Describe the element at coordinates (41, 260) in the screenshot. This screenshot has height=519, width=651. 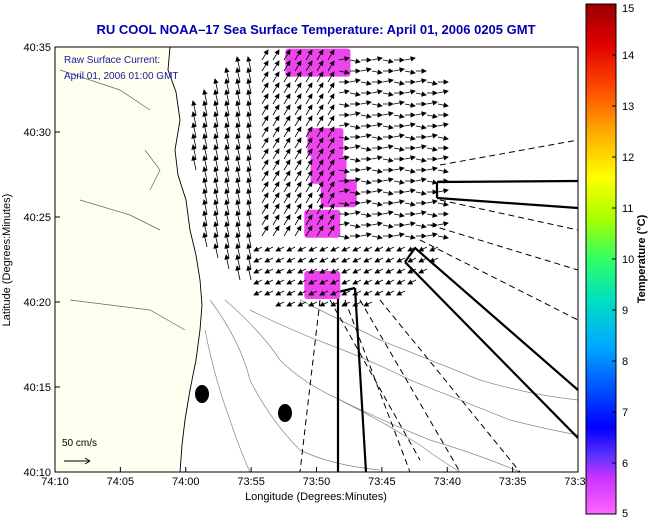
I see `y-axis-ticks: 40:10 40:15 40:20 40:25 40:30 40:35` at that location.